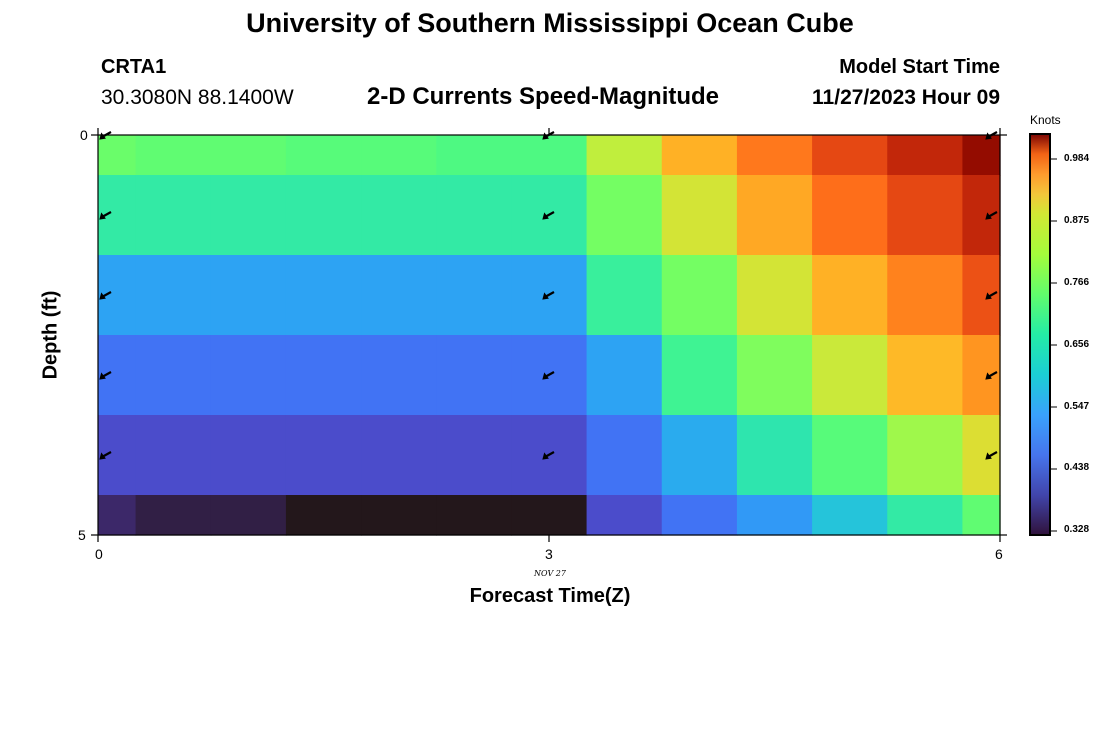 The height and width of the screenshot is (750, 1100). I want to click on colorbar, so click(1040, 334).